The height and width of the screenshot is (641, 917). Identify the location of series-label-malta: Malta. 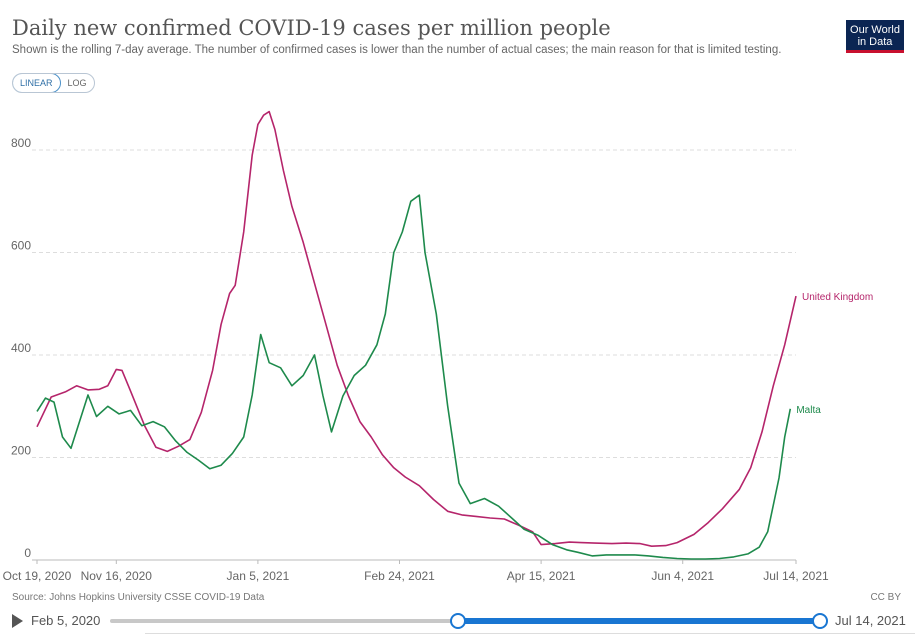
(808, 410).